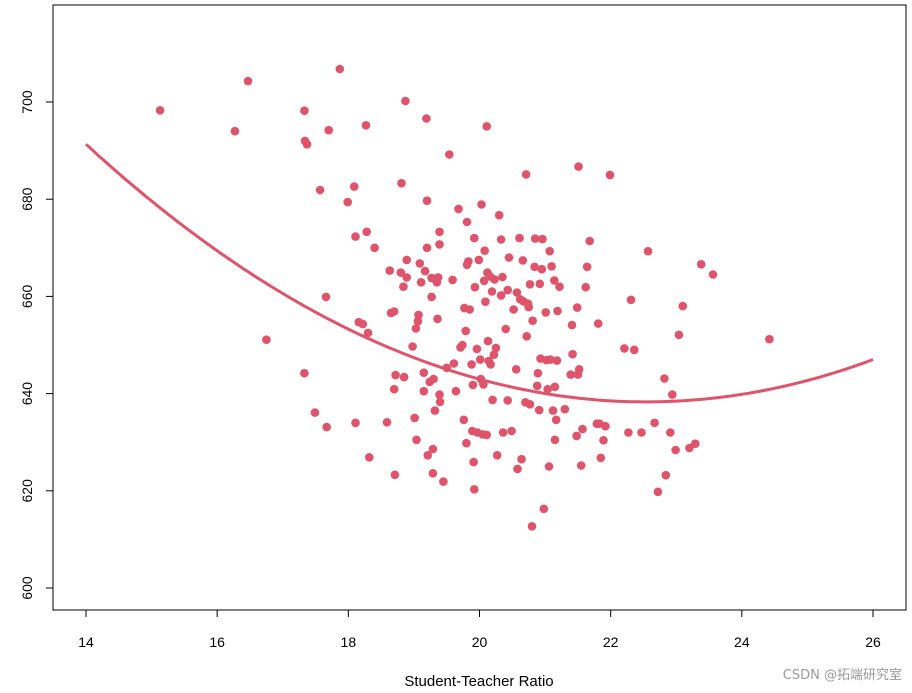 The height and width of the screenshot is (693, 912). What do you see at coordinates (27, 588) in the screenshot?
I see `y-tick-label: 600` at bounding box center [27, 588].